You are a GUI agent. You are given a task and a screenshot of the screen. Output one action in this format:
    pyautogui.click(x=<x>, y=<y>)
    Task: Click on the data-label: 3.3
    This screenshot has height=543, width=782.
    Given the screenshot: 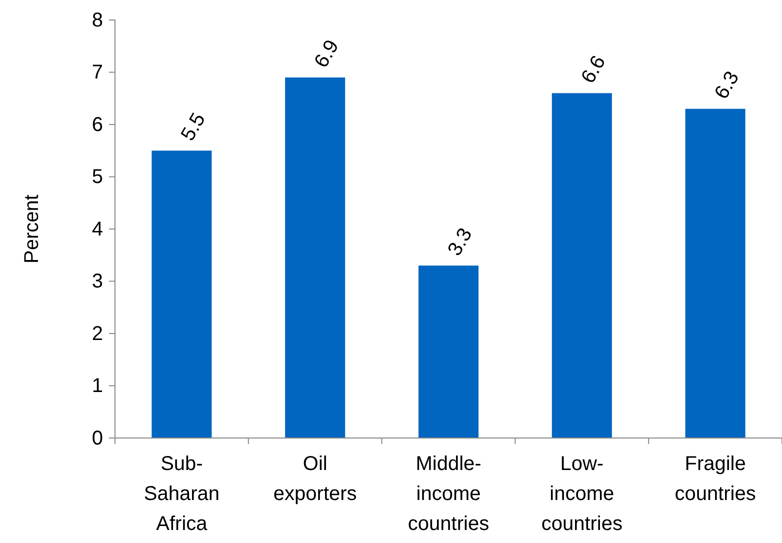 What is the action you would take?
    pyautogui.click(x=460, y=242)
    